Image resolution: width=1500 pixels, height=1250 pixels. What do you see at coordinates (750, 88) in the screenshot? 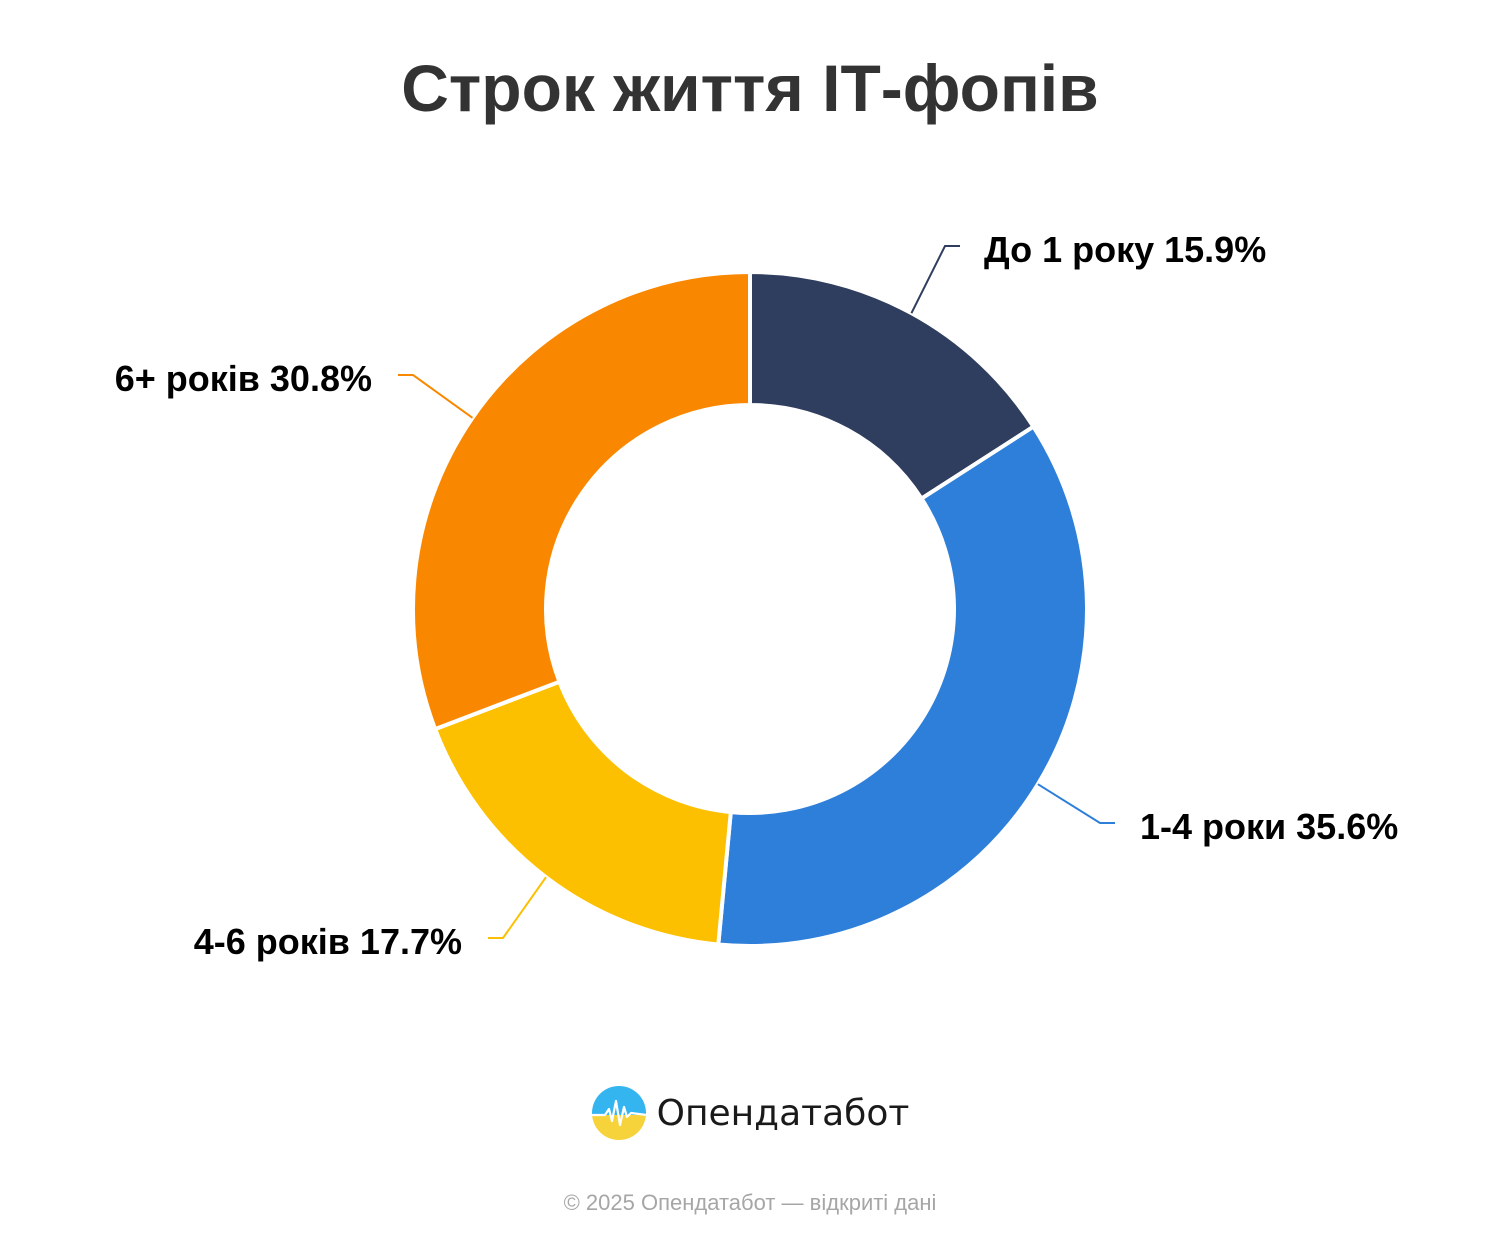
I see `chart-title: Строк життя ІТ-фопів` at bounding box center [750, 88].